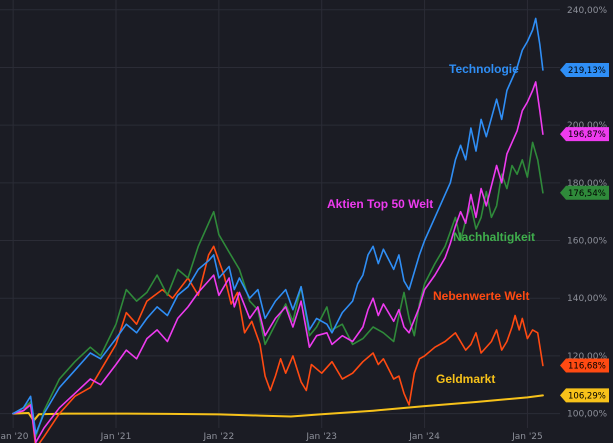 The height and width of the screenshot is (443, 613). What do you see at coordinates (116, 437) in the screenshot?
I see `x-tick-label: Jan '21` at bounding box center [116, 437].